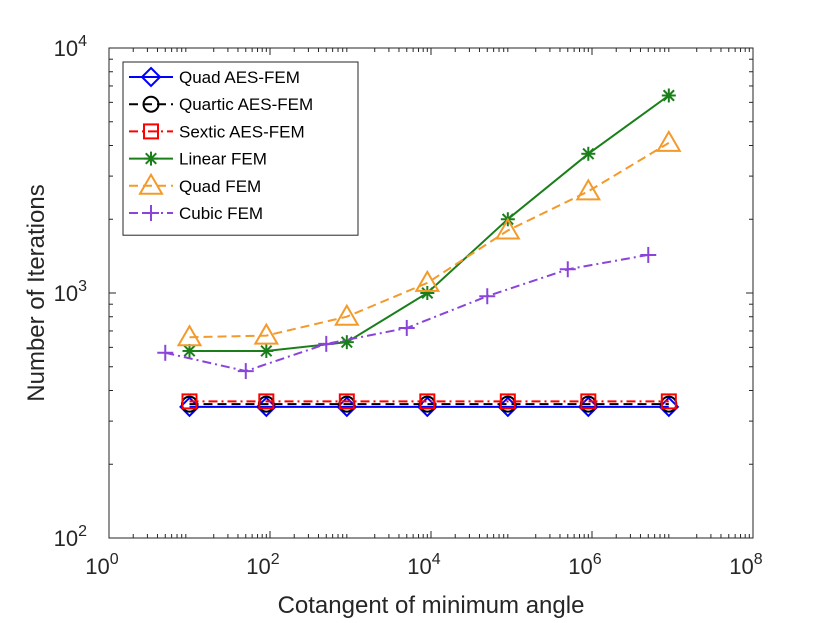 The height and width of the screenshot is (623, 830). I want to click on x-tick-label: 10⁰, so click(101, 565).